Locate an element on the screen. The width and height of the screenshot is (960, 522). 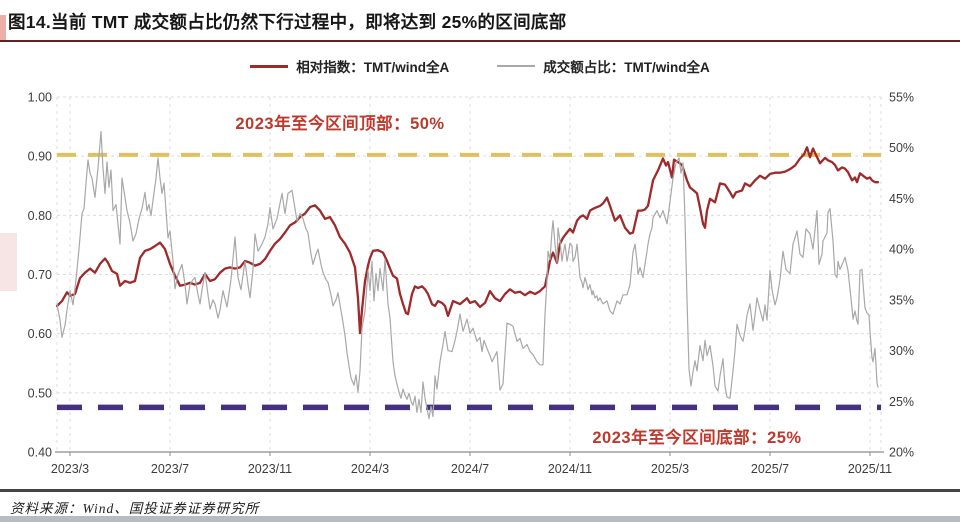
right-axis-tick-label: 50% is located at coordinates (901, 148).